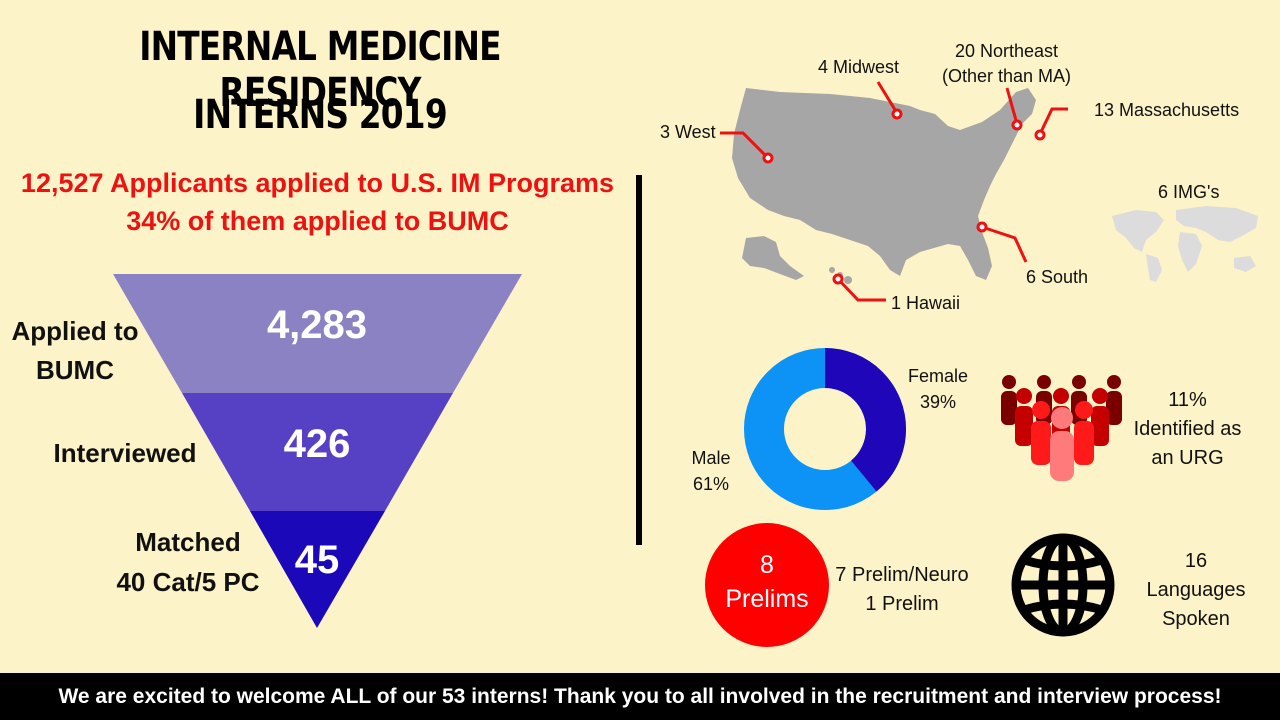  I want to click on marker-line-northeast, so click(1012, 106).